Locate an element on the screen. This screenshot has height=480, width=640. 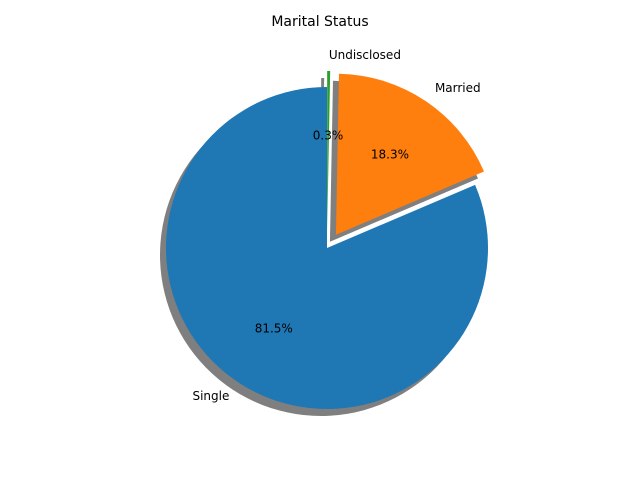
slice-label-single: Single is located at coordinates (210, 396).